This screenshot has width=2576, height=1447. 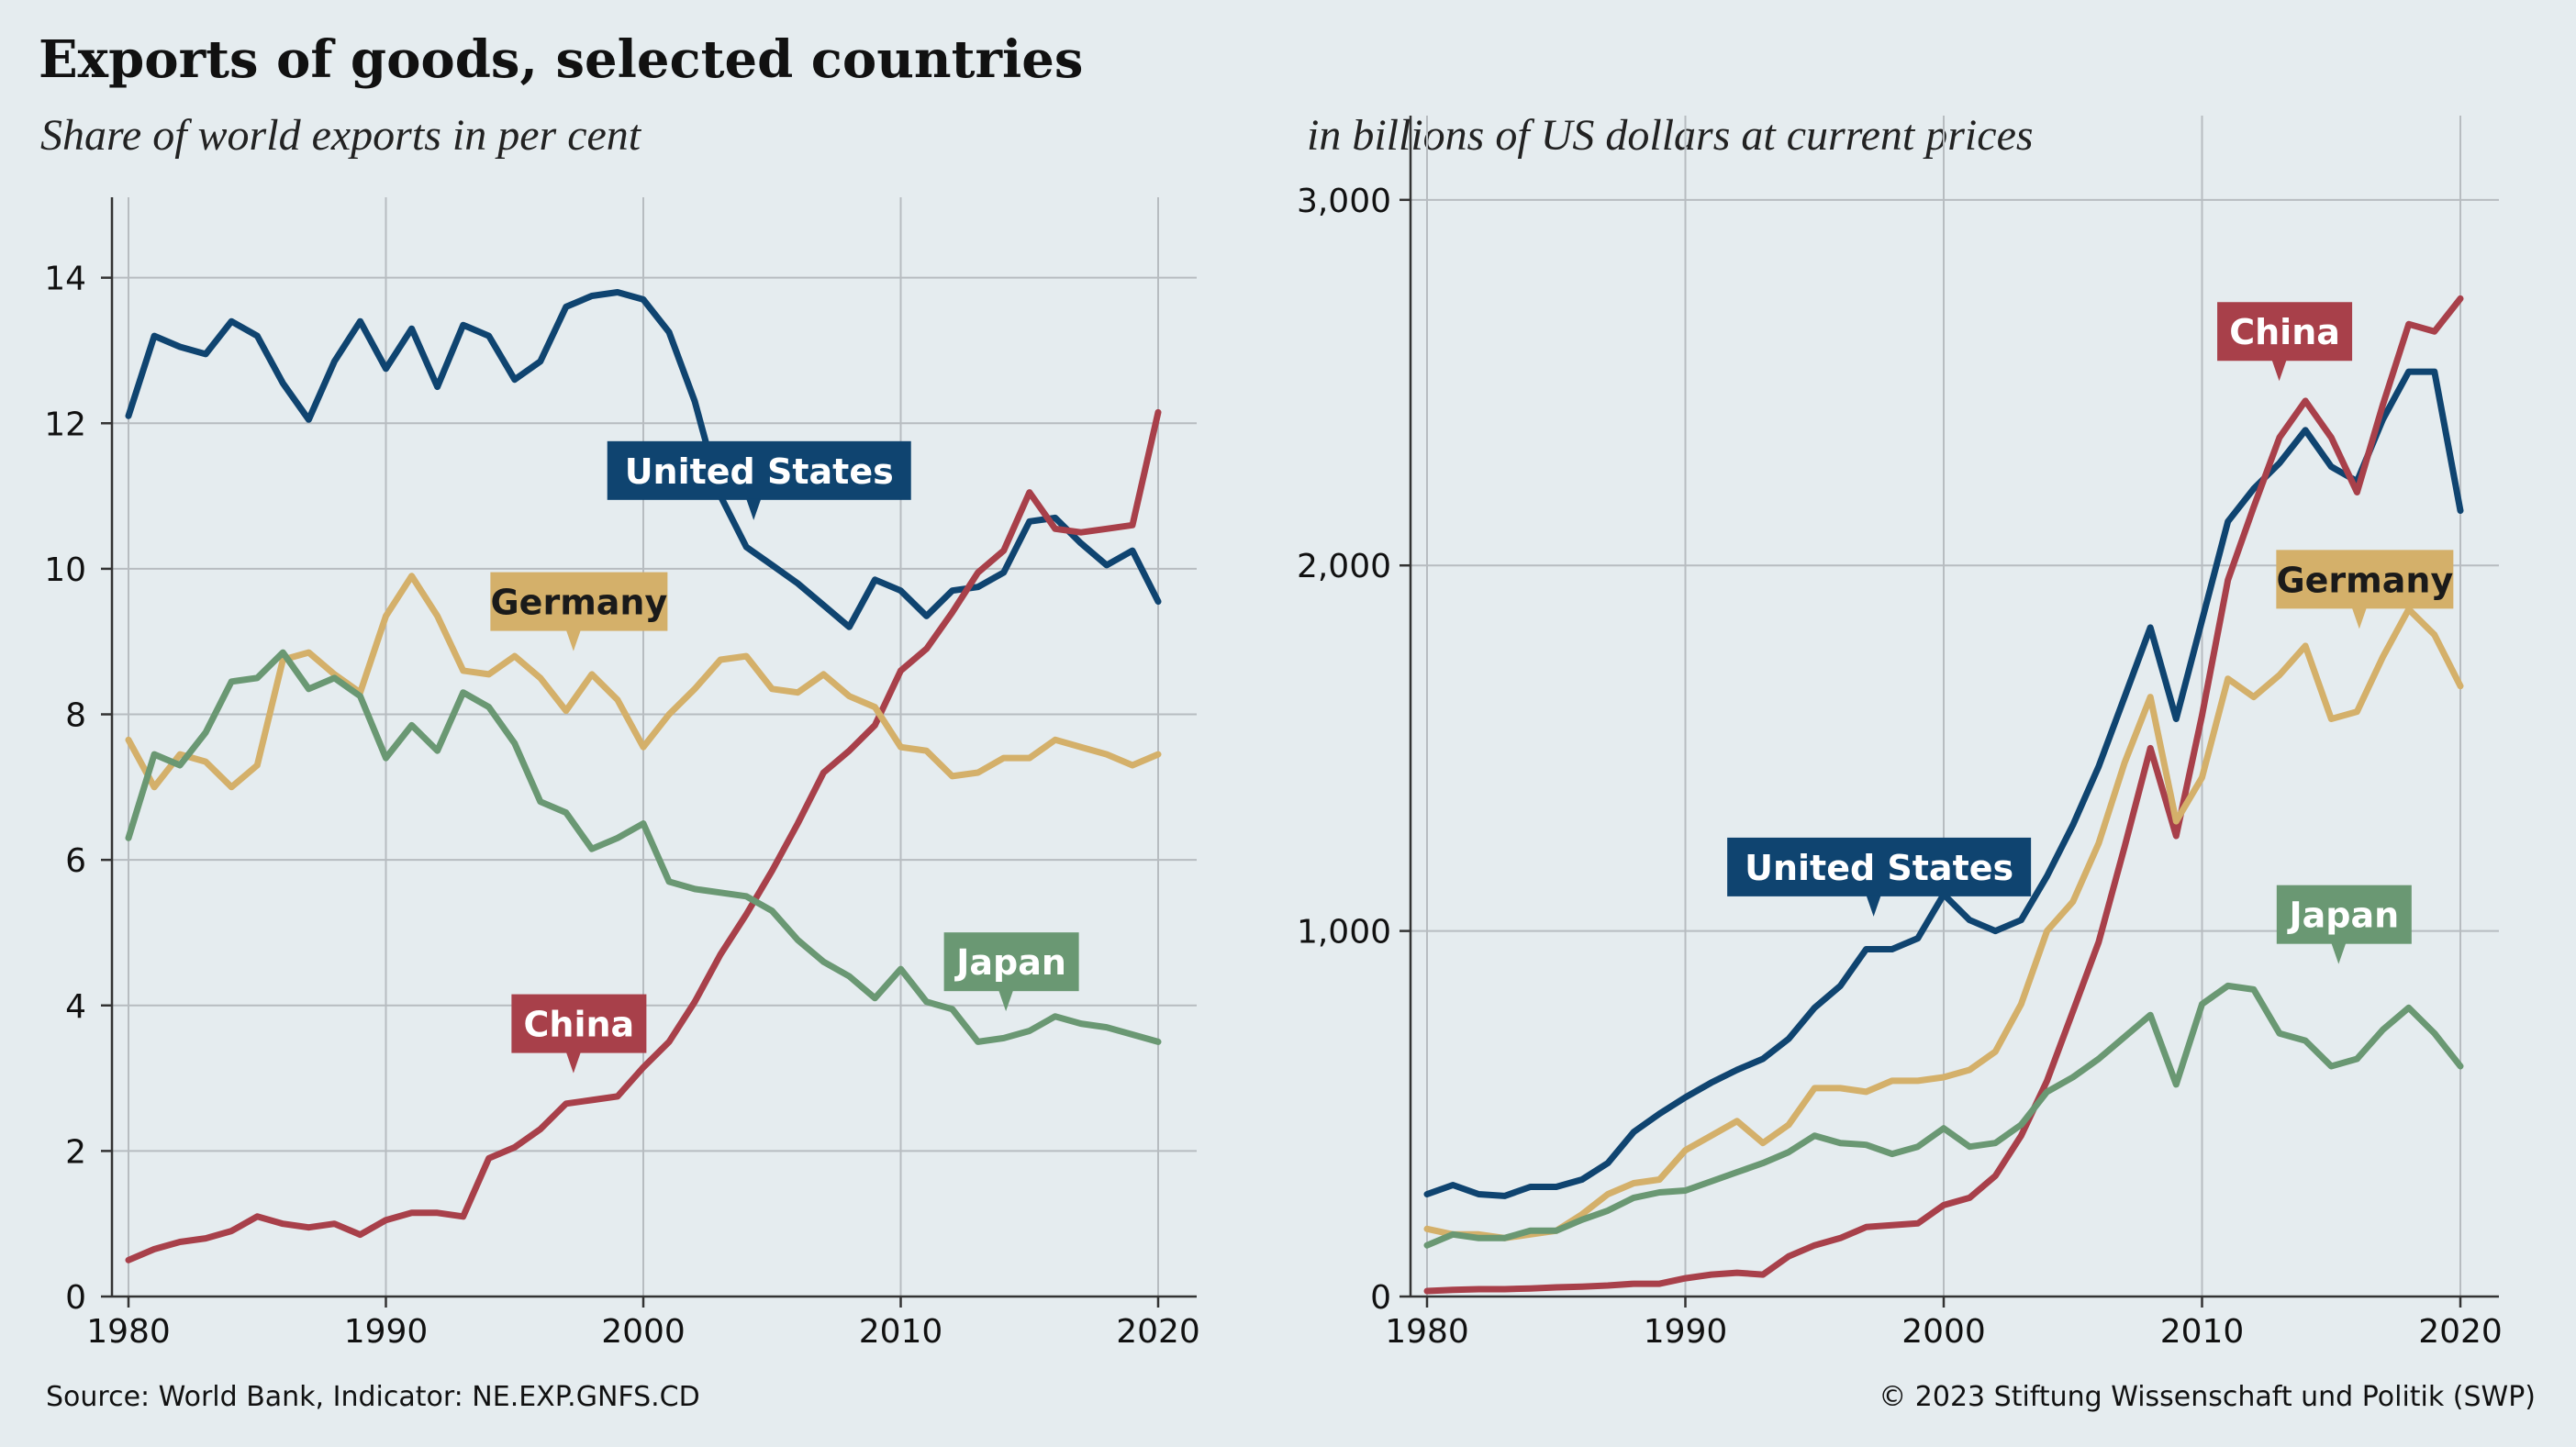 I want to click on right-xtick-label-2020: 2020, so click(x=2461, y=1332).